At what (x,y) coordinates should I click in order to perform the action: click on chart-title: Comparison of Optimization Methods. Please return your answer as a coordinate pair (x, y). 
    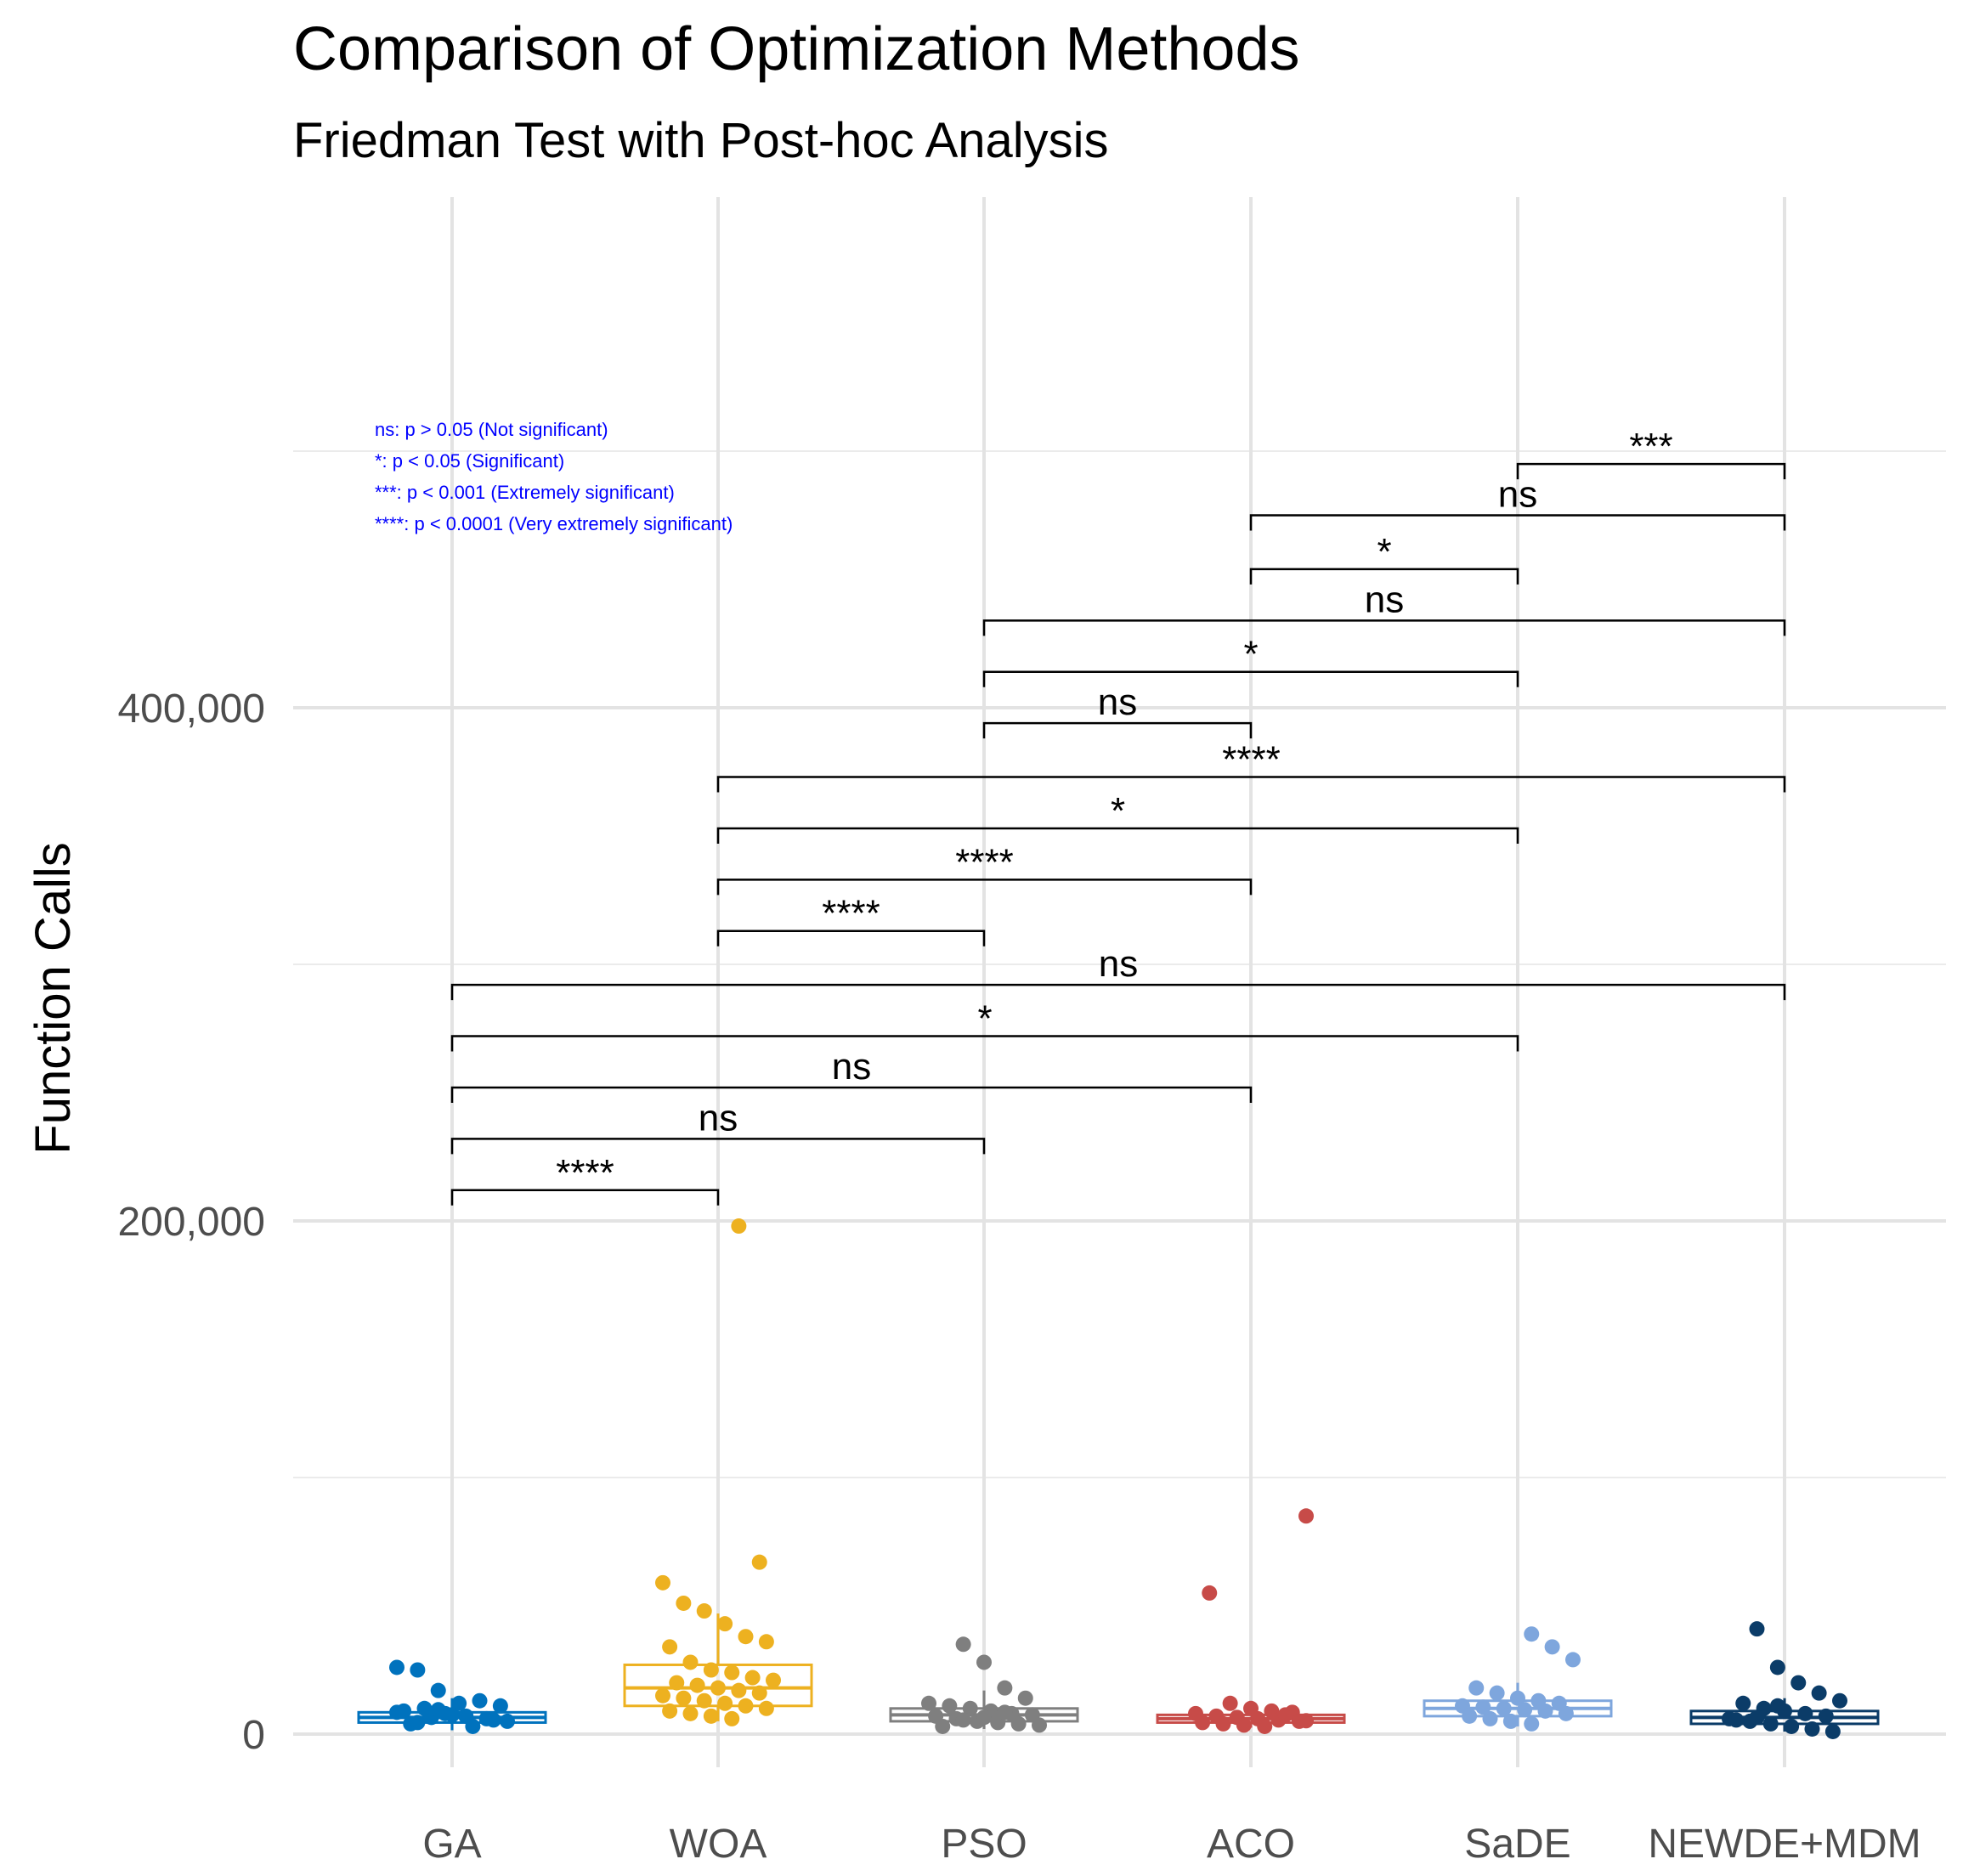
    Looking at the image, I should click on (796, 49).